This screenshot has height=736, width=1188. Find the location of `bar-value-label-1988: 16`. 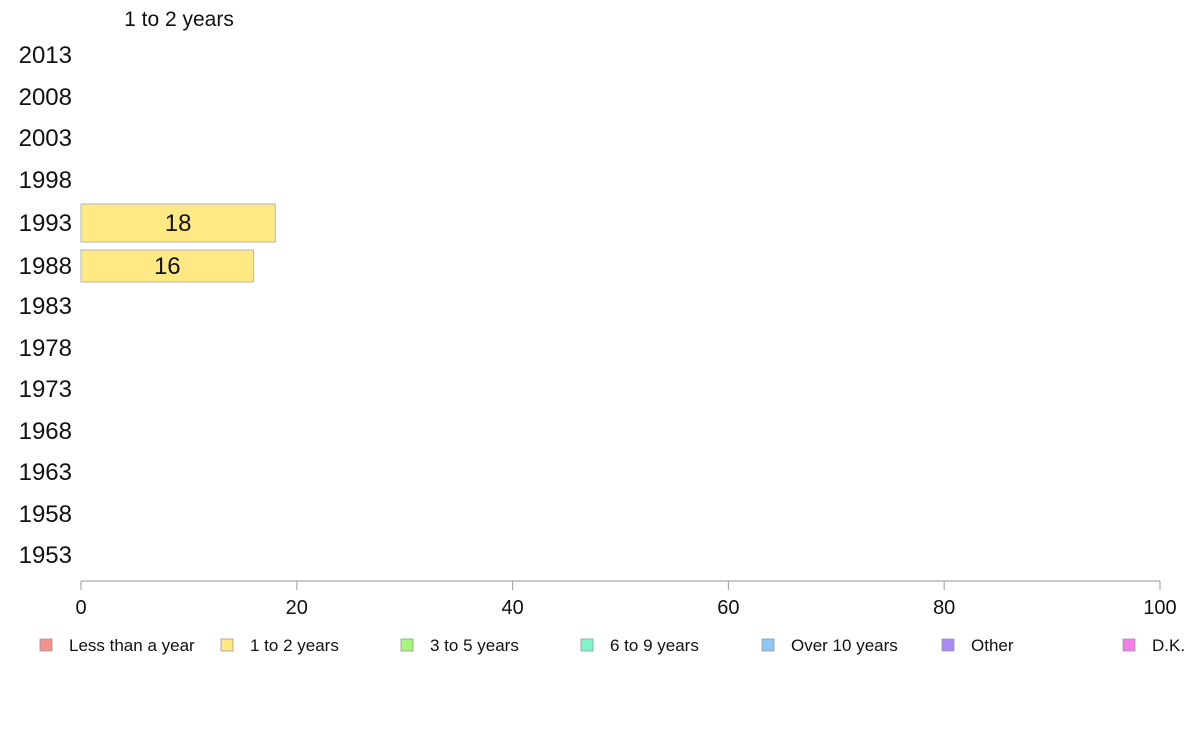

bar-value-label-1988: 16 is located at coordinates (167, 266).